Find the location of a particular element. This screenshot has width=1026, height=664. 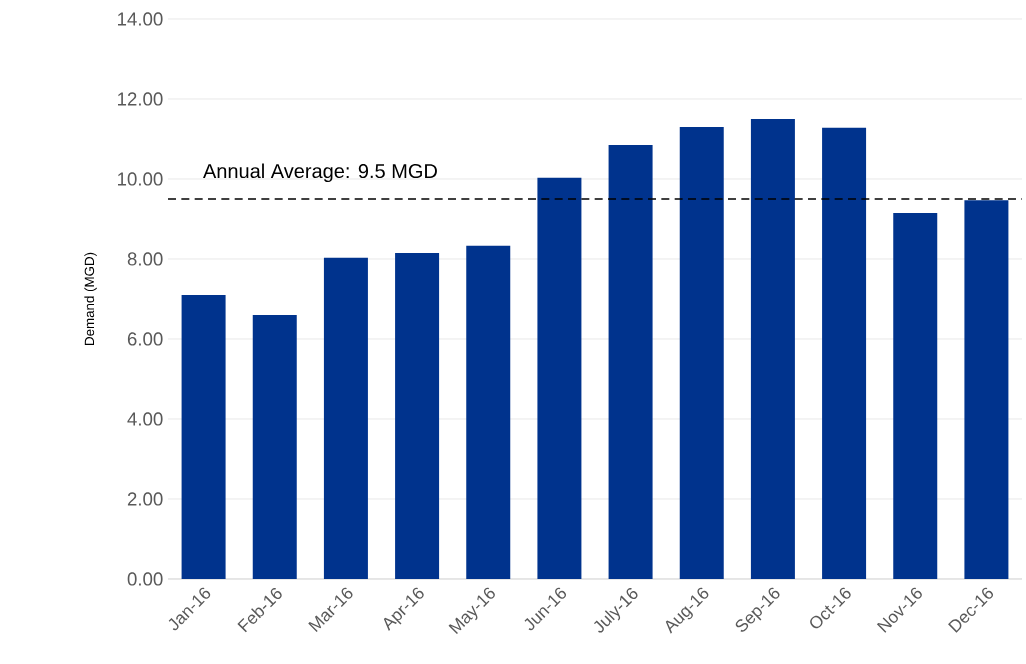

y-tick-label: 6.00 is located at coordinates (145, 339).